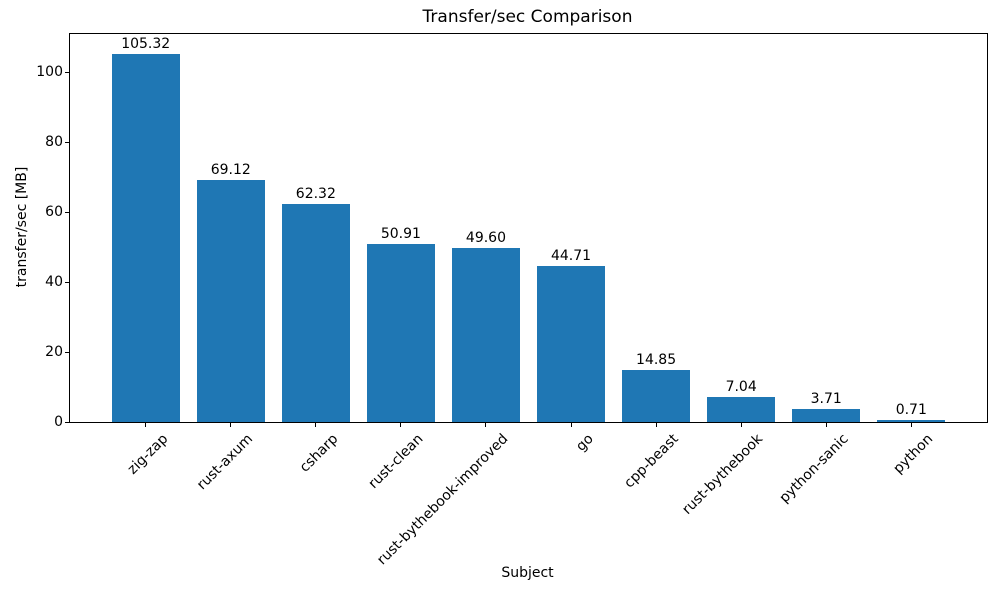 This screenshot has width=1000, height=600. I want to click on bar-value-label: 0.71, so click(911, 409).